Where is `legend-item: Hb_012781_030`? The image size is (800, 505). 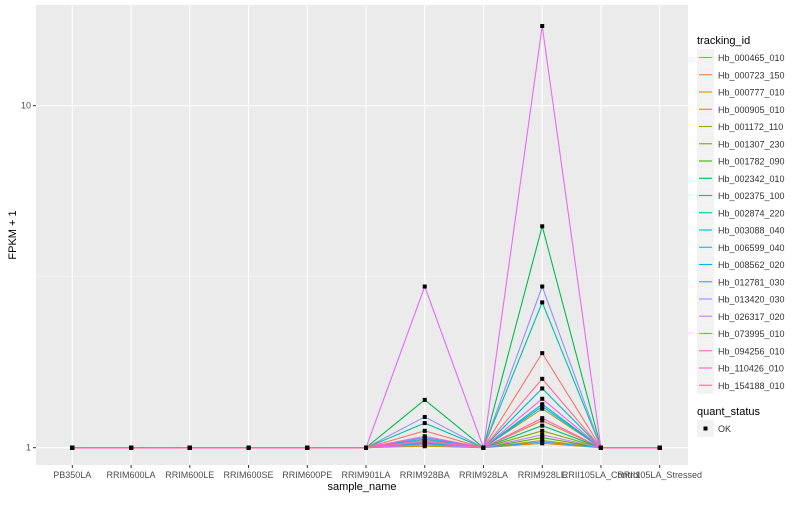 legend-item: Hb_012781_030 is located at coordinates (741, 282).